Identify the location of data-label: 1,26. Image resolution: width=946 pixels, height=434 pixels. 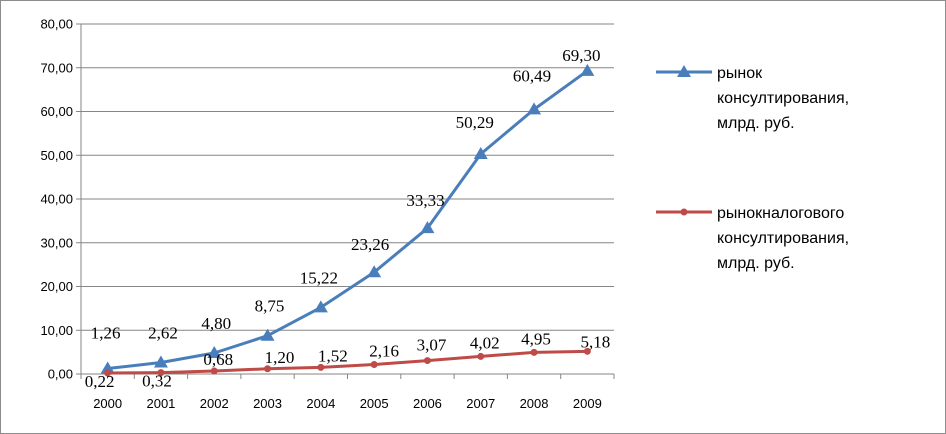
(106, 332).